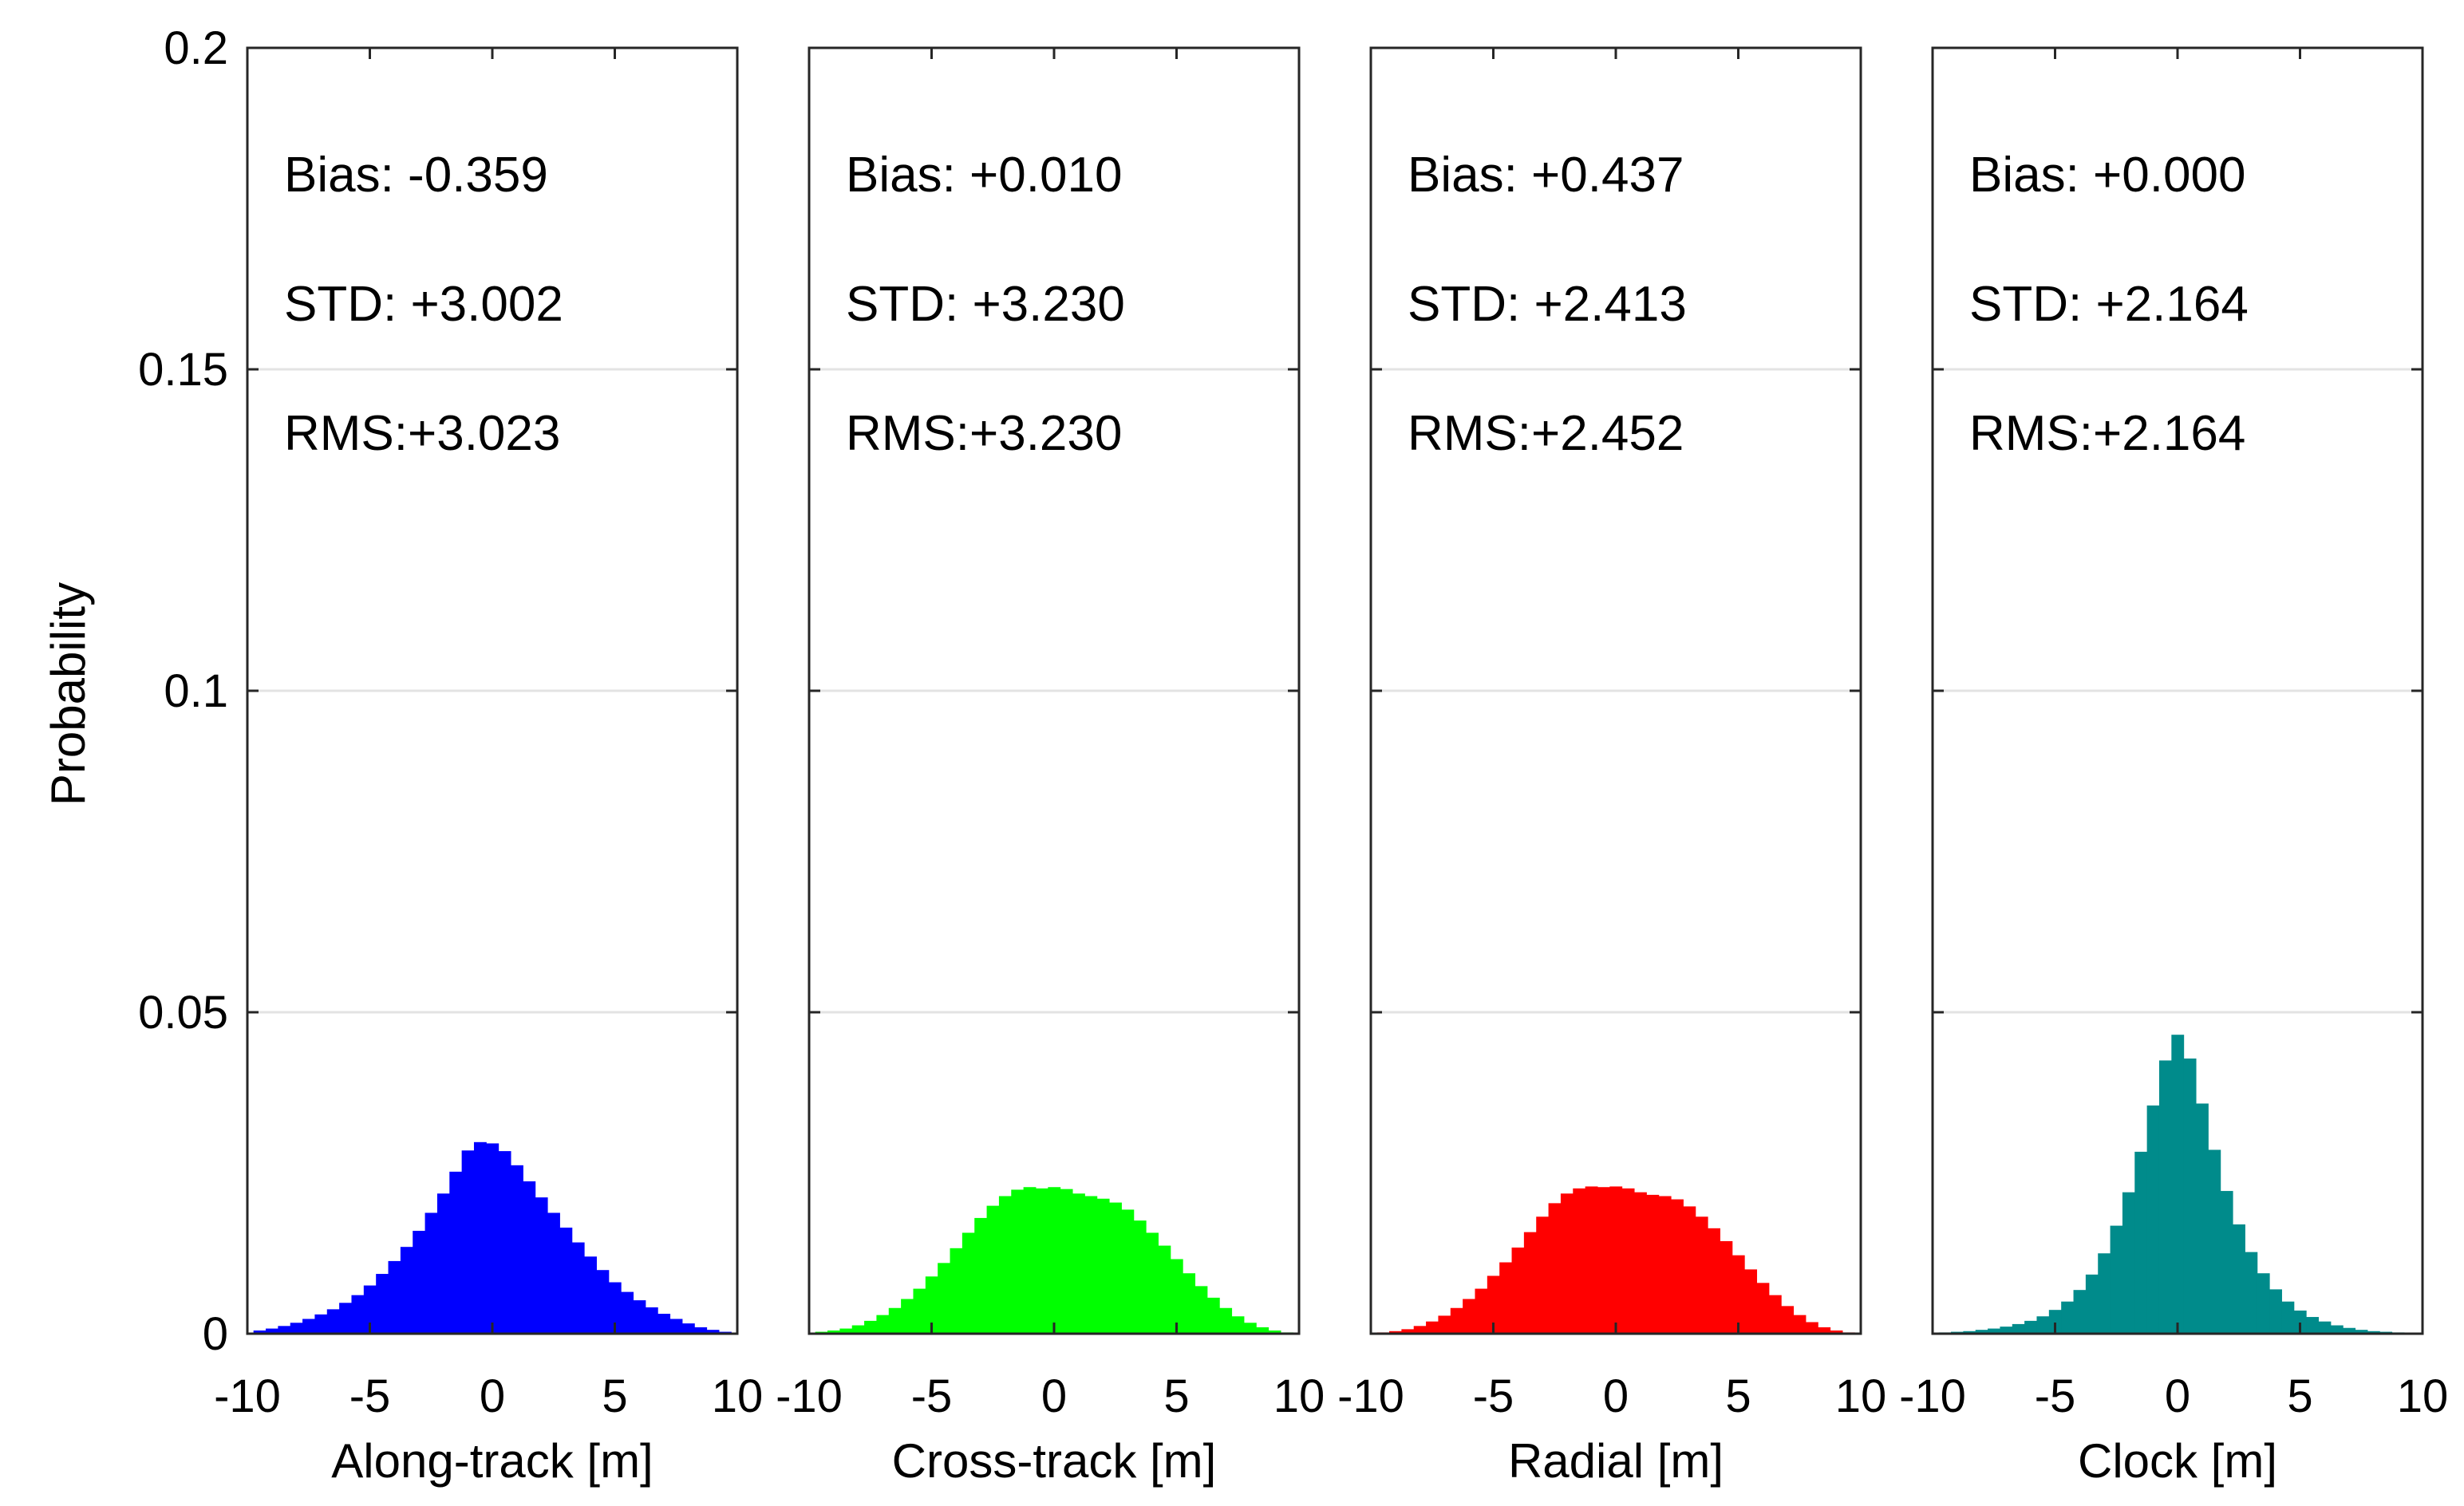  What do you see at coordinates (183, 370) in the screenshot?
I see `y-tick-label: 0.15` at bounding box center [183, 370].